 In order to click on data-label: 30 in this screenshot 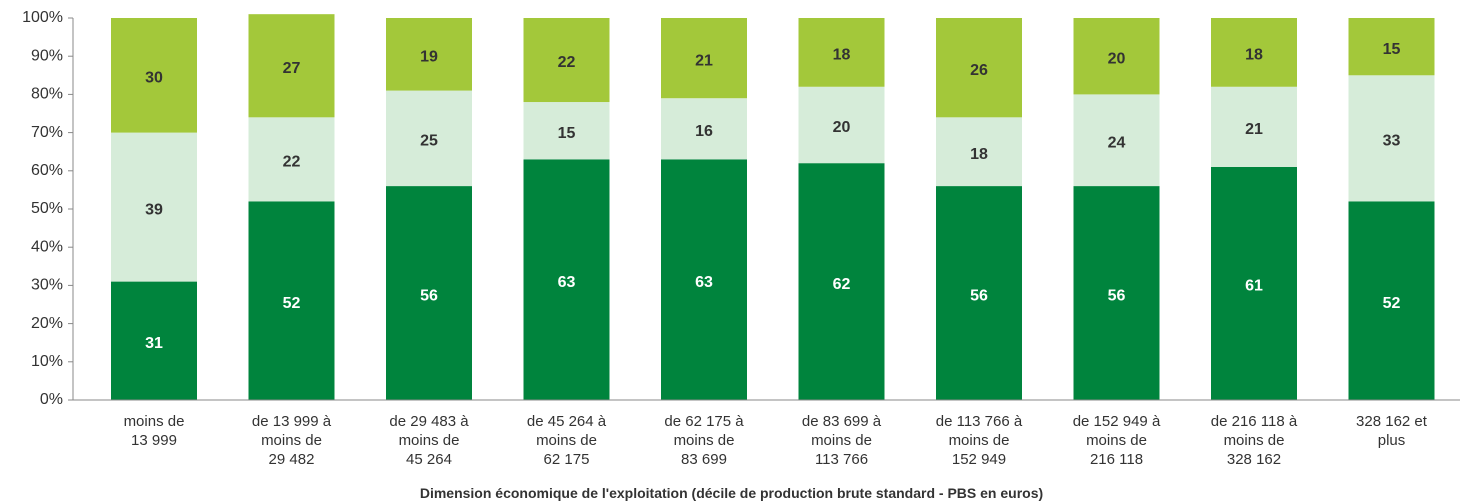, I will do `click(154, 78)`.